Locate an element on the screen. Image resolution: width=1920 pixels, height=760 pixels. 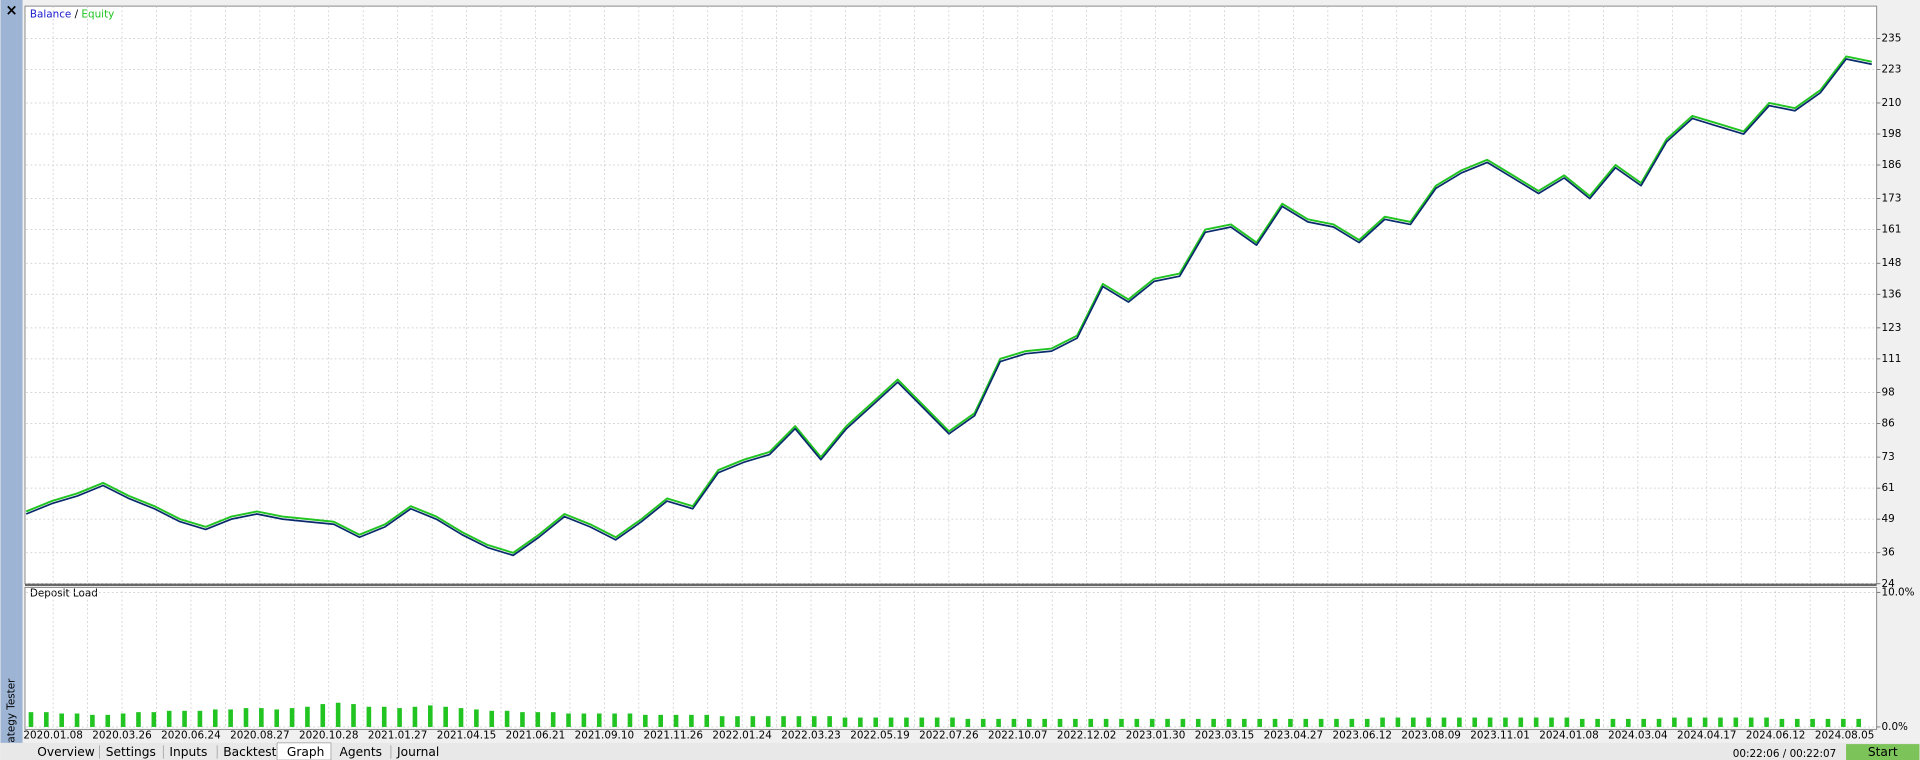
y-tick-label: 136 is located at coordinates (1892, 294).